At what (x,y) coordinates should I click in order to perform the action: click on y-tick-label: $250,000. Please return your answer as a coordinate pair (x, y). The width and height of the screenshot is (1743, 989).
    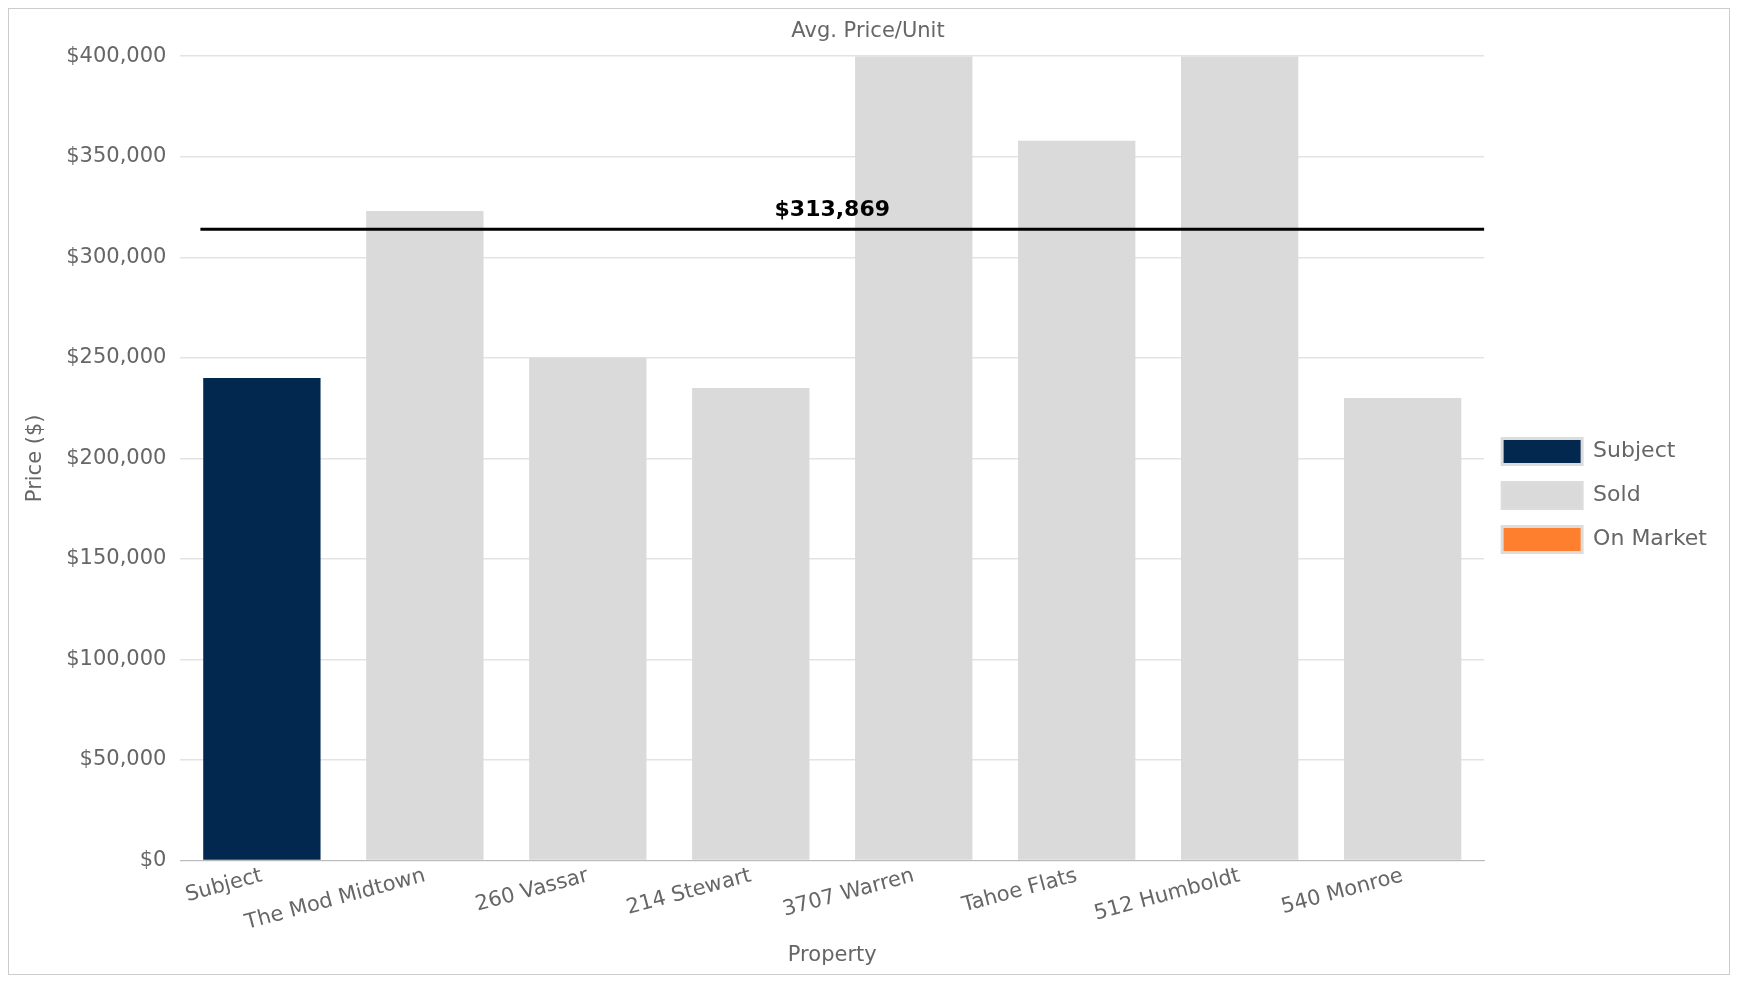
    Looking at the image, I should click on (116, 356).